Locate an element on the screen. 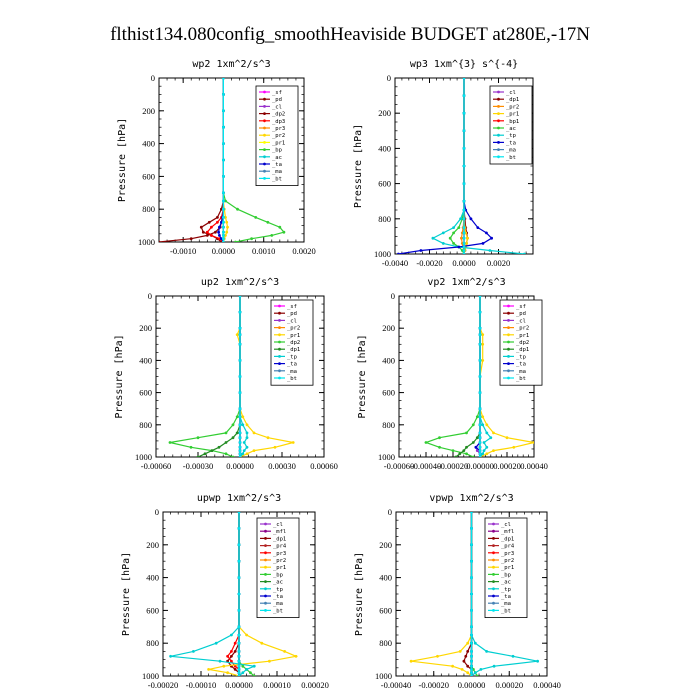 The width and height of the screenshot is (700, 700). x-tick-label: 0.00010 is located at coordinates (277, 685).